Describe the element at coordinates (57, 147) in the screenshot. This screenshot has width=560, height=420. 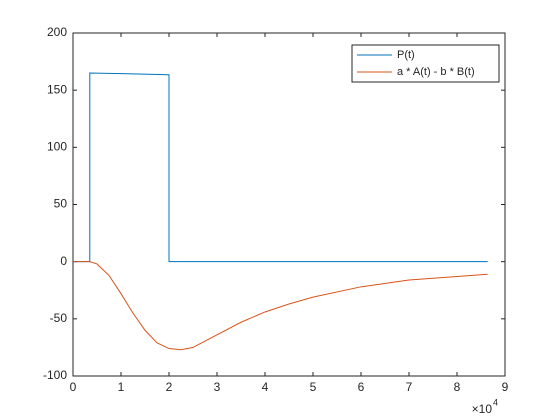
I see `y-tick-label: 100` at that location.